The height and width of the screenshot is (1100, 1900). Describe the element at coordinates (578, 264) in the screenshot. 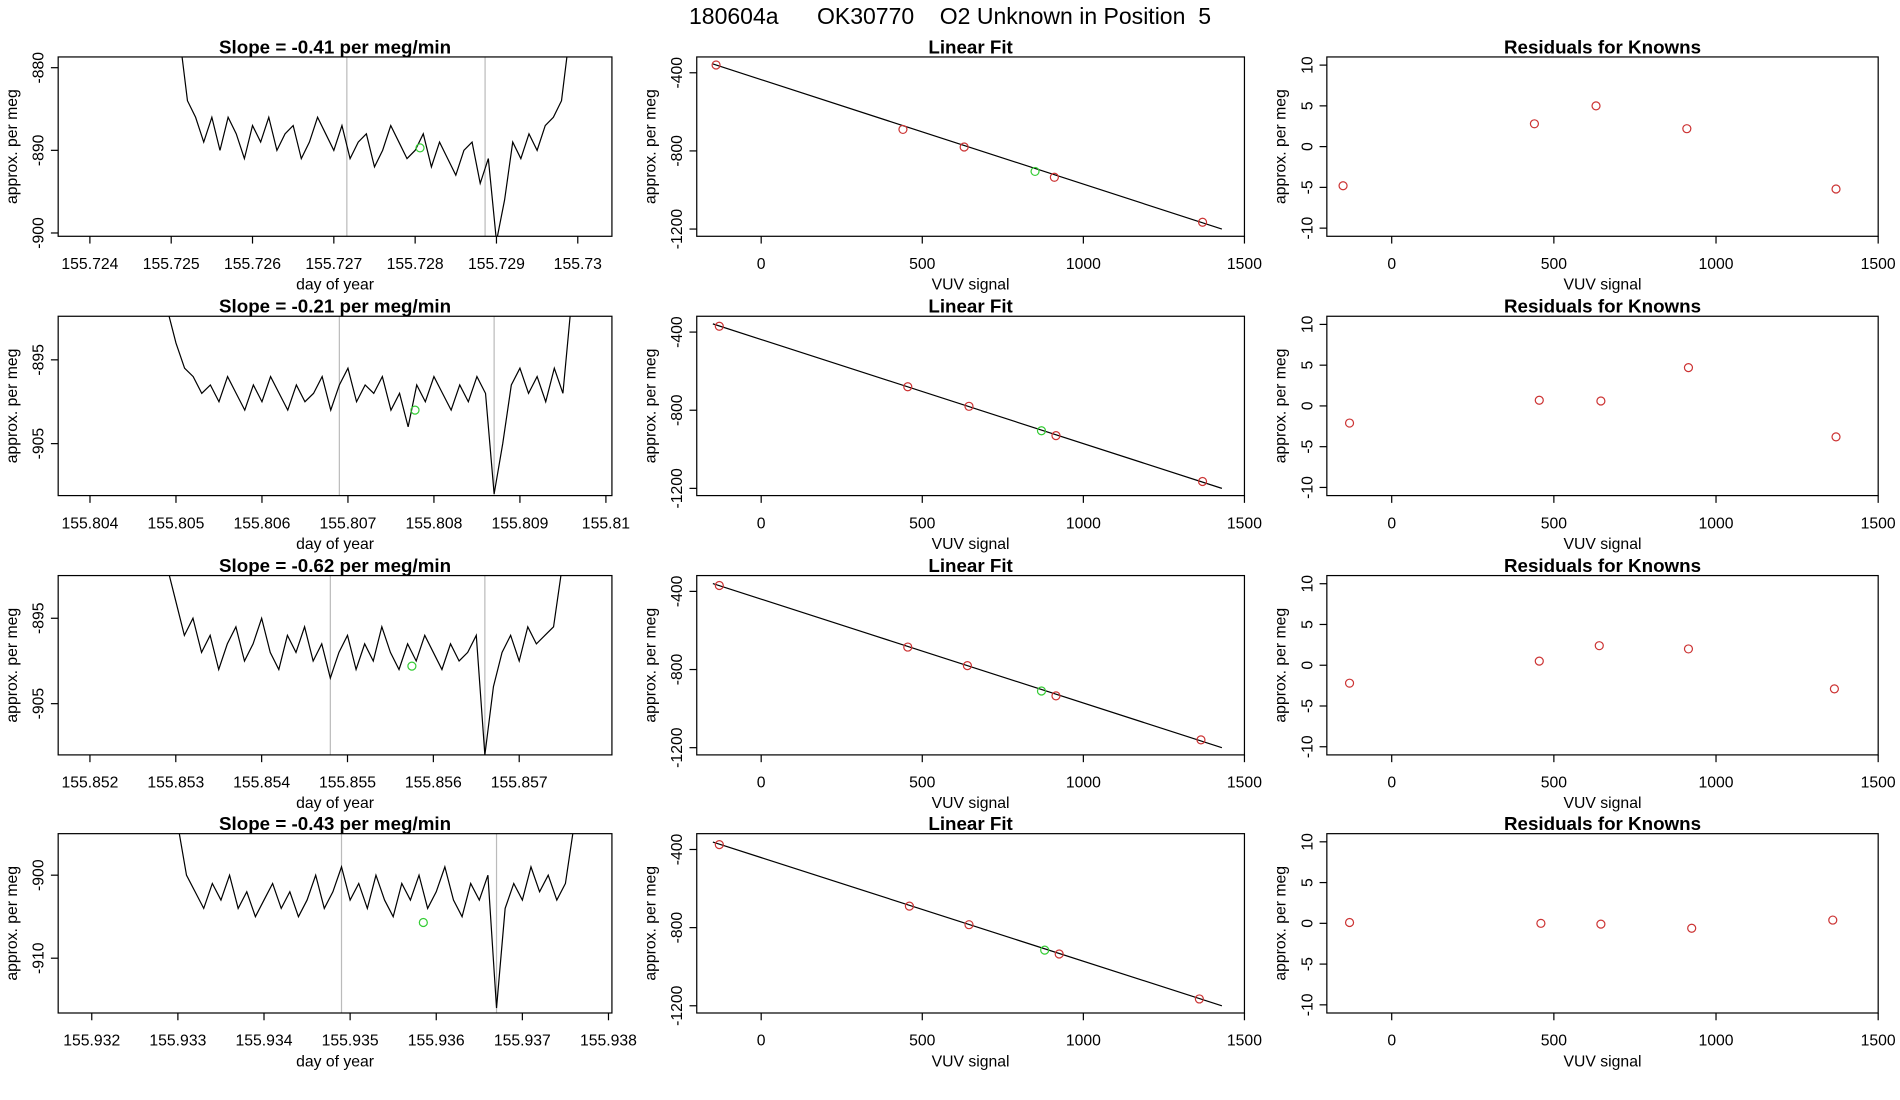

I see `x-tick-label: 155.73` at that location.